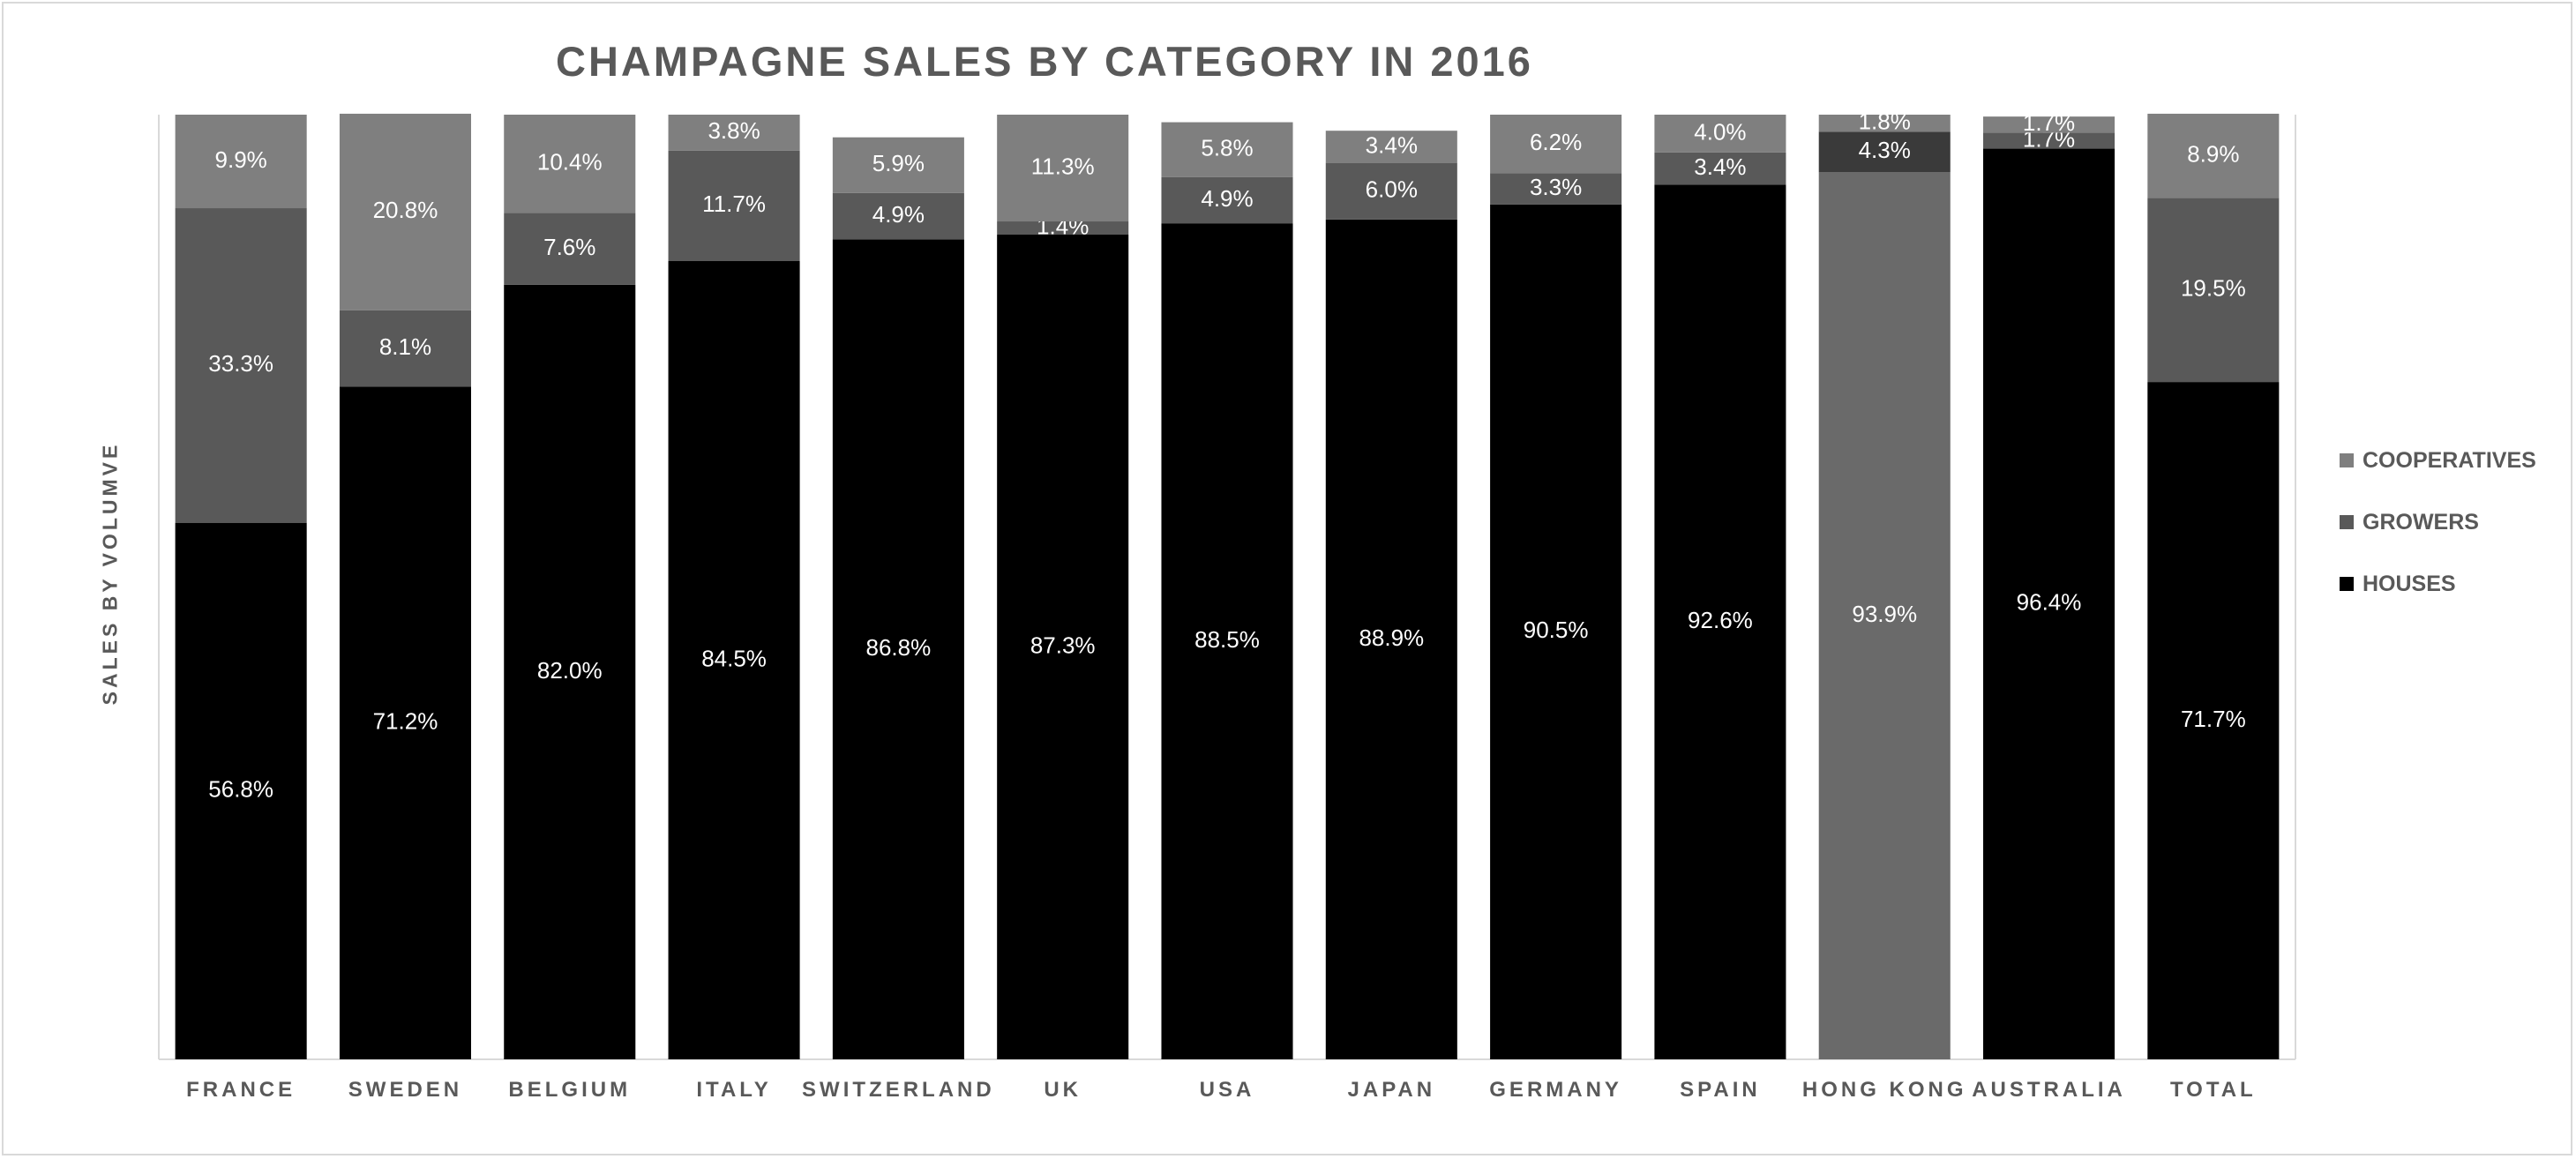 The width and height of the screenshot is (2576, 1159). I want to click on x-tick-label-uk: UK, so click(1063, 1090).